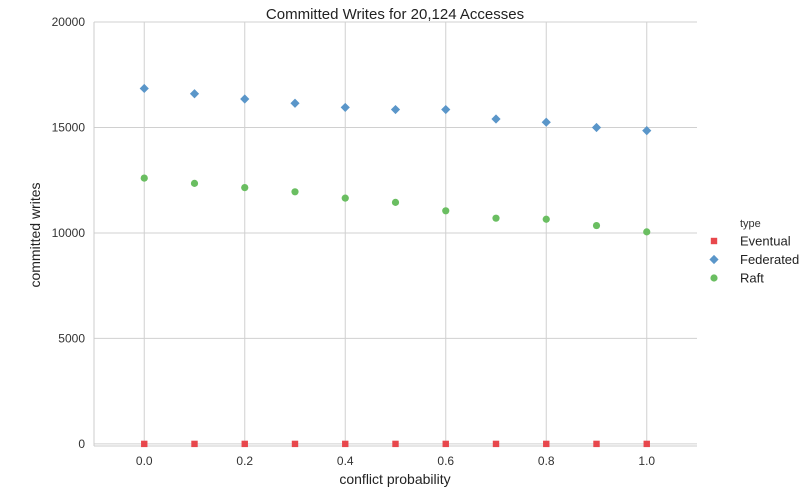 Image resolution: width=811 pixels, height=504 pixels. What do you see at coordinates (69, 233) in the screenshot?
I see `y-tick-label: 10000` at bounding box center [69, 233].